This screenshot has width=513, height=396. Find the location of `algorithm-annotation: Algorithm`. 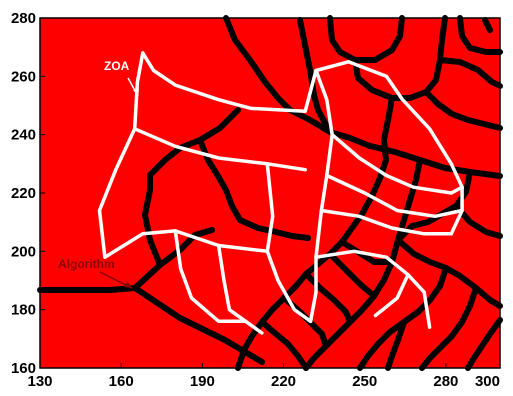

algorithm-annotation: Algorithm is located at coordinates (95, 273).